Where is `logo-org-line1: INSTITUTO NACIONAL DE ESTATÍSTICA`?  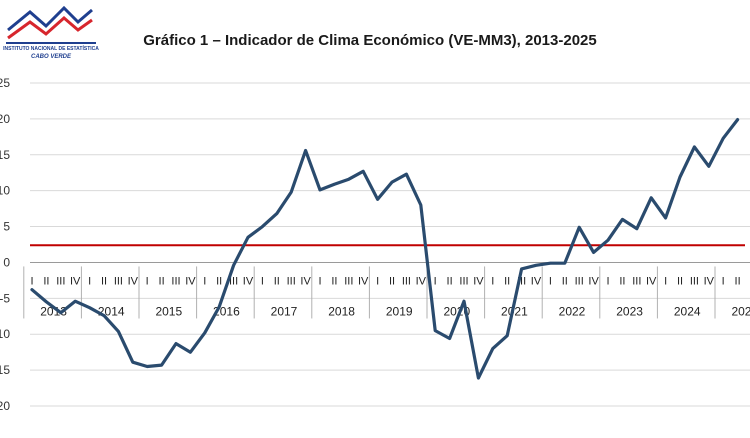 logo-org-line1: INSTITUTO NACIONAL DE ESTATÍSTICA is located at coordinates (51, 48).